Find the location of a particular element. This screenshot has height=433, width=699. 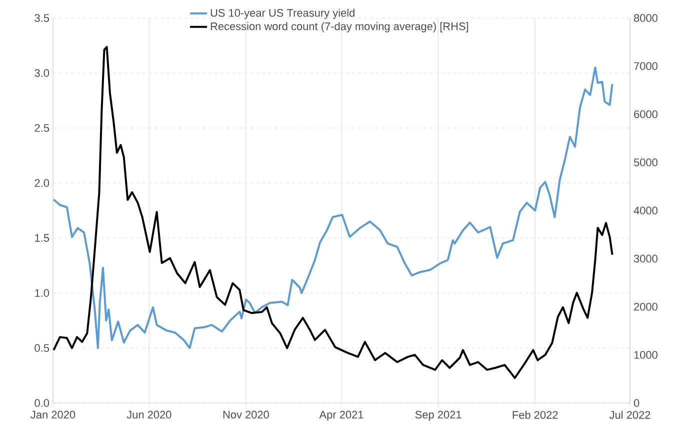

x-tick-label: Jan 2020 is located at coordinates (53, 414).